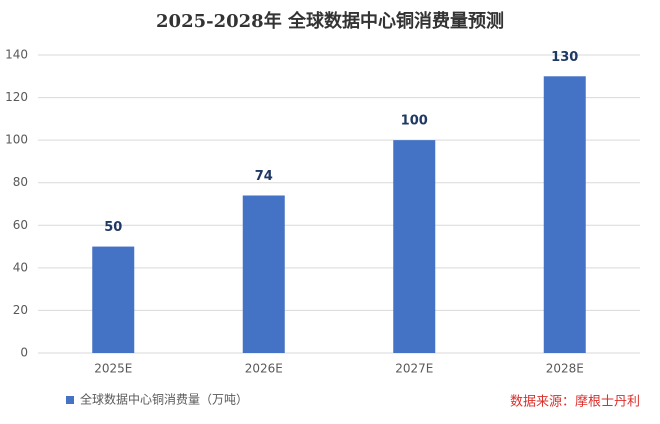 The image size is (660, 424). What do you see at coordinates (264, 369) in the screenshot?
I see `x-tick-label: 2026E` at bounding box center [264, 369].